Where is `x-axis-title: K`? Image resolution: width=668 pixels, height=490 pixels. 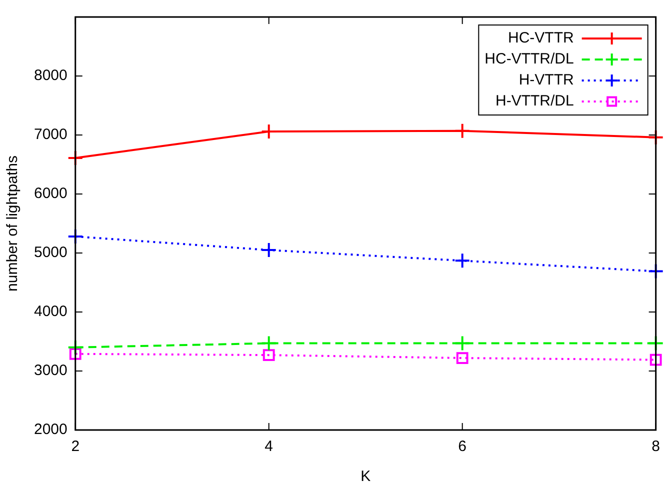
x-axis-title: K is located at coordinates (365, 477).